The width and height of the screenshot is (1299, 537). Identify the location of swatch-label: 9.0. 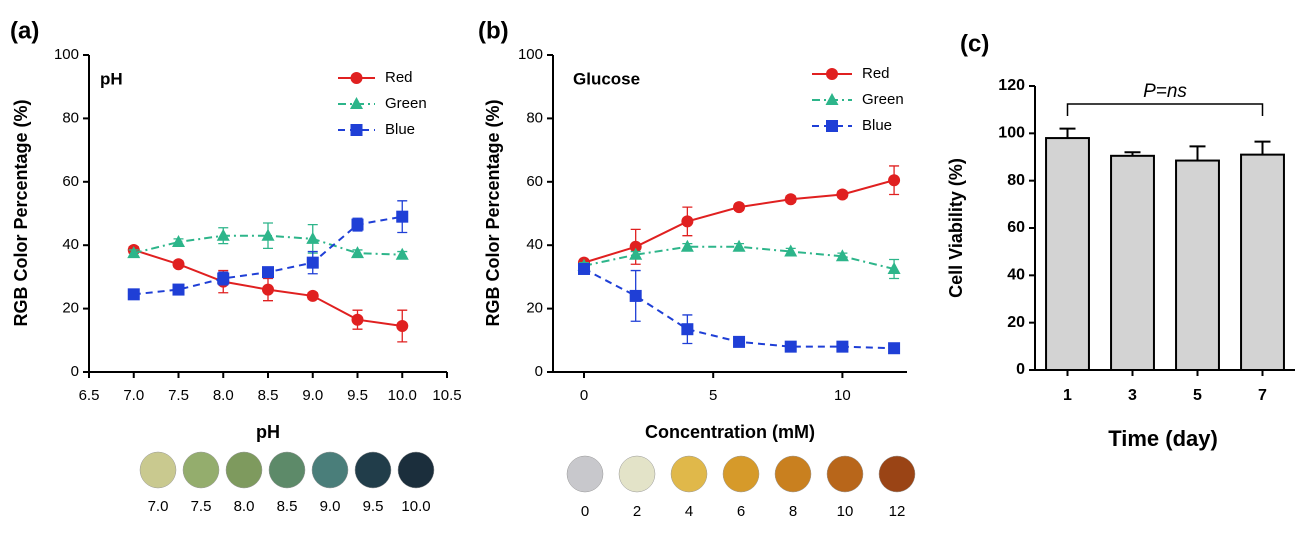
(330, 506).